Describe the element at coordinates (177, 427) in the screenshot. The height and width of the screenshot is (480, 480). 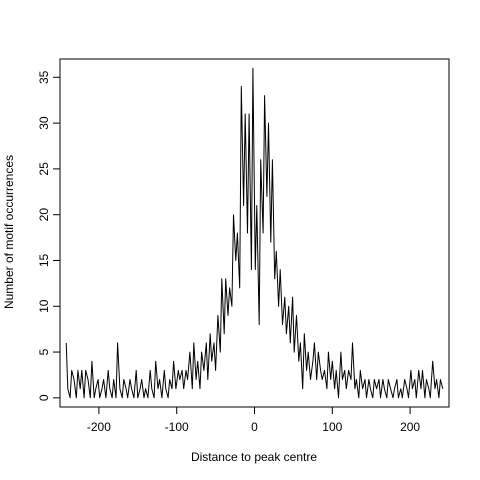
I see `x-tick-label: -100` at that location.